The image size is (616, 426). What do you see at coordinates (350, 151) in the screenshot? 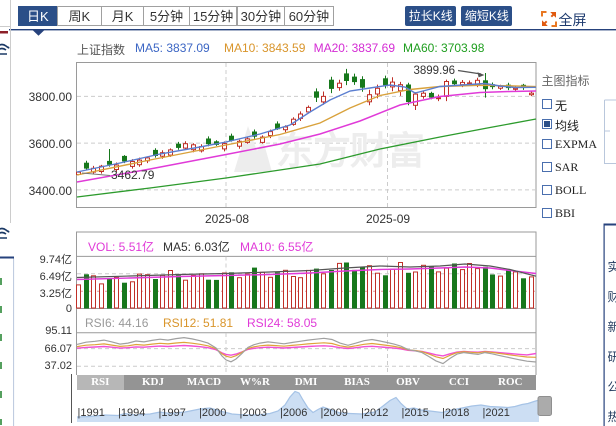
I see `svg-text: 东方财富` at bounding box center [350, 151].